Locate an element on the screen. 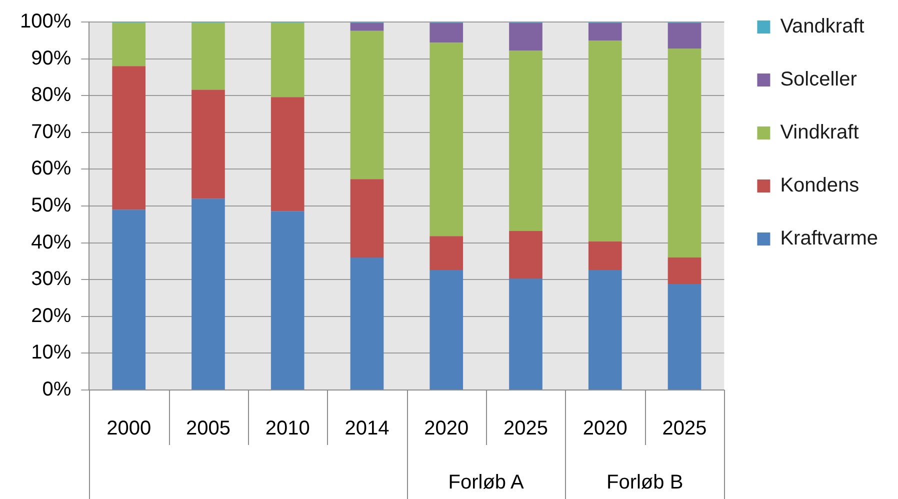 Image resolution: width=898 pixels, height=499 pixels. legend-label: Vindkraft is located at coordinates (820, 133).